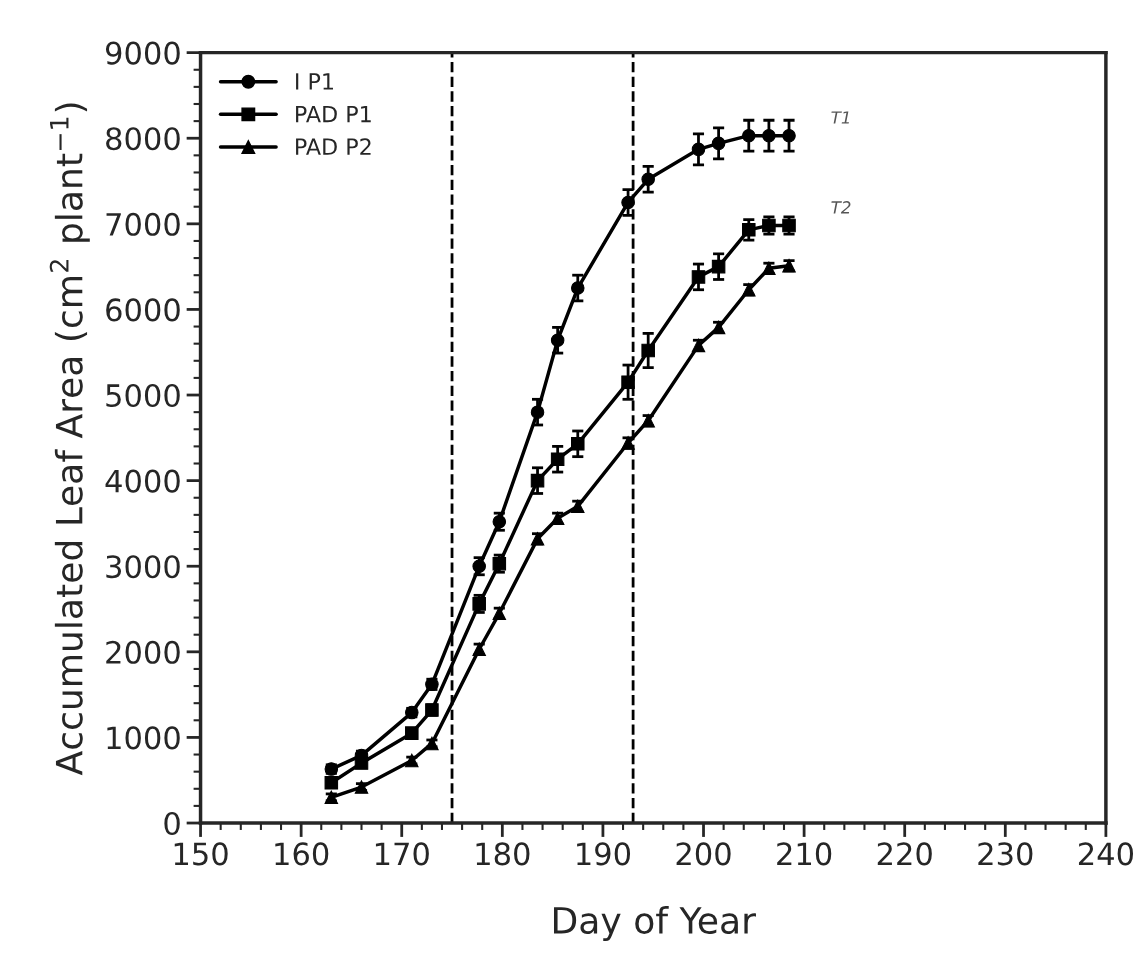  I want to click on legend-label: PAD P2, so click(333, 146).